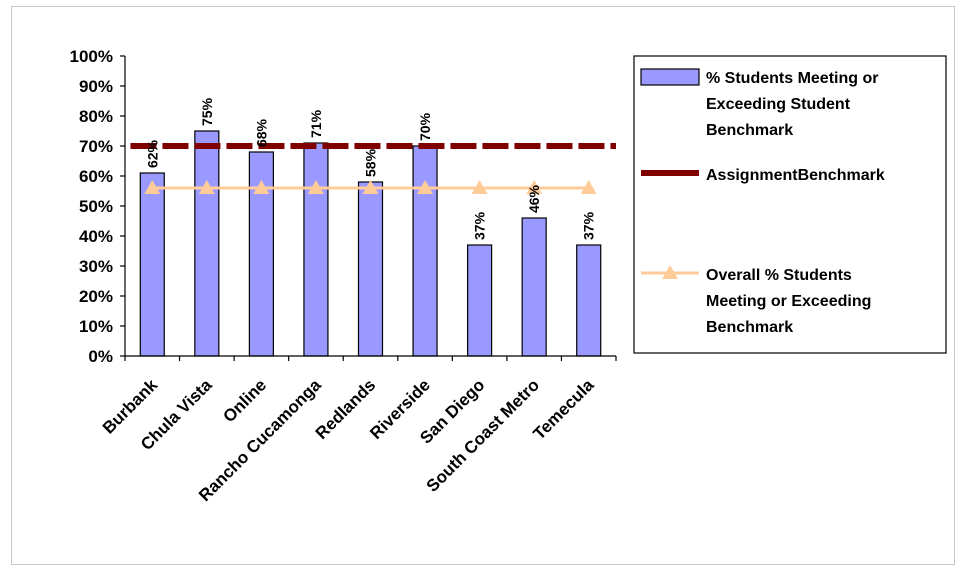 The width and height of the screenshot is (965, 571). I want to click on bar-rancho-cucamonga, so click(316, 249).